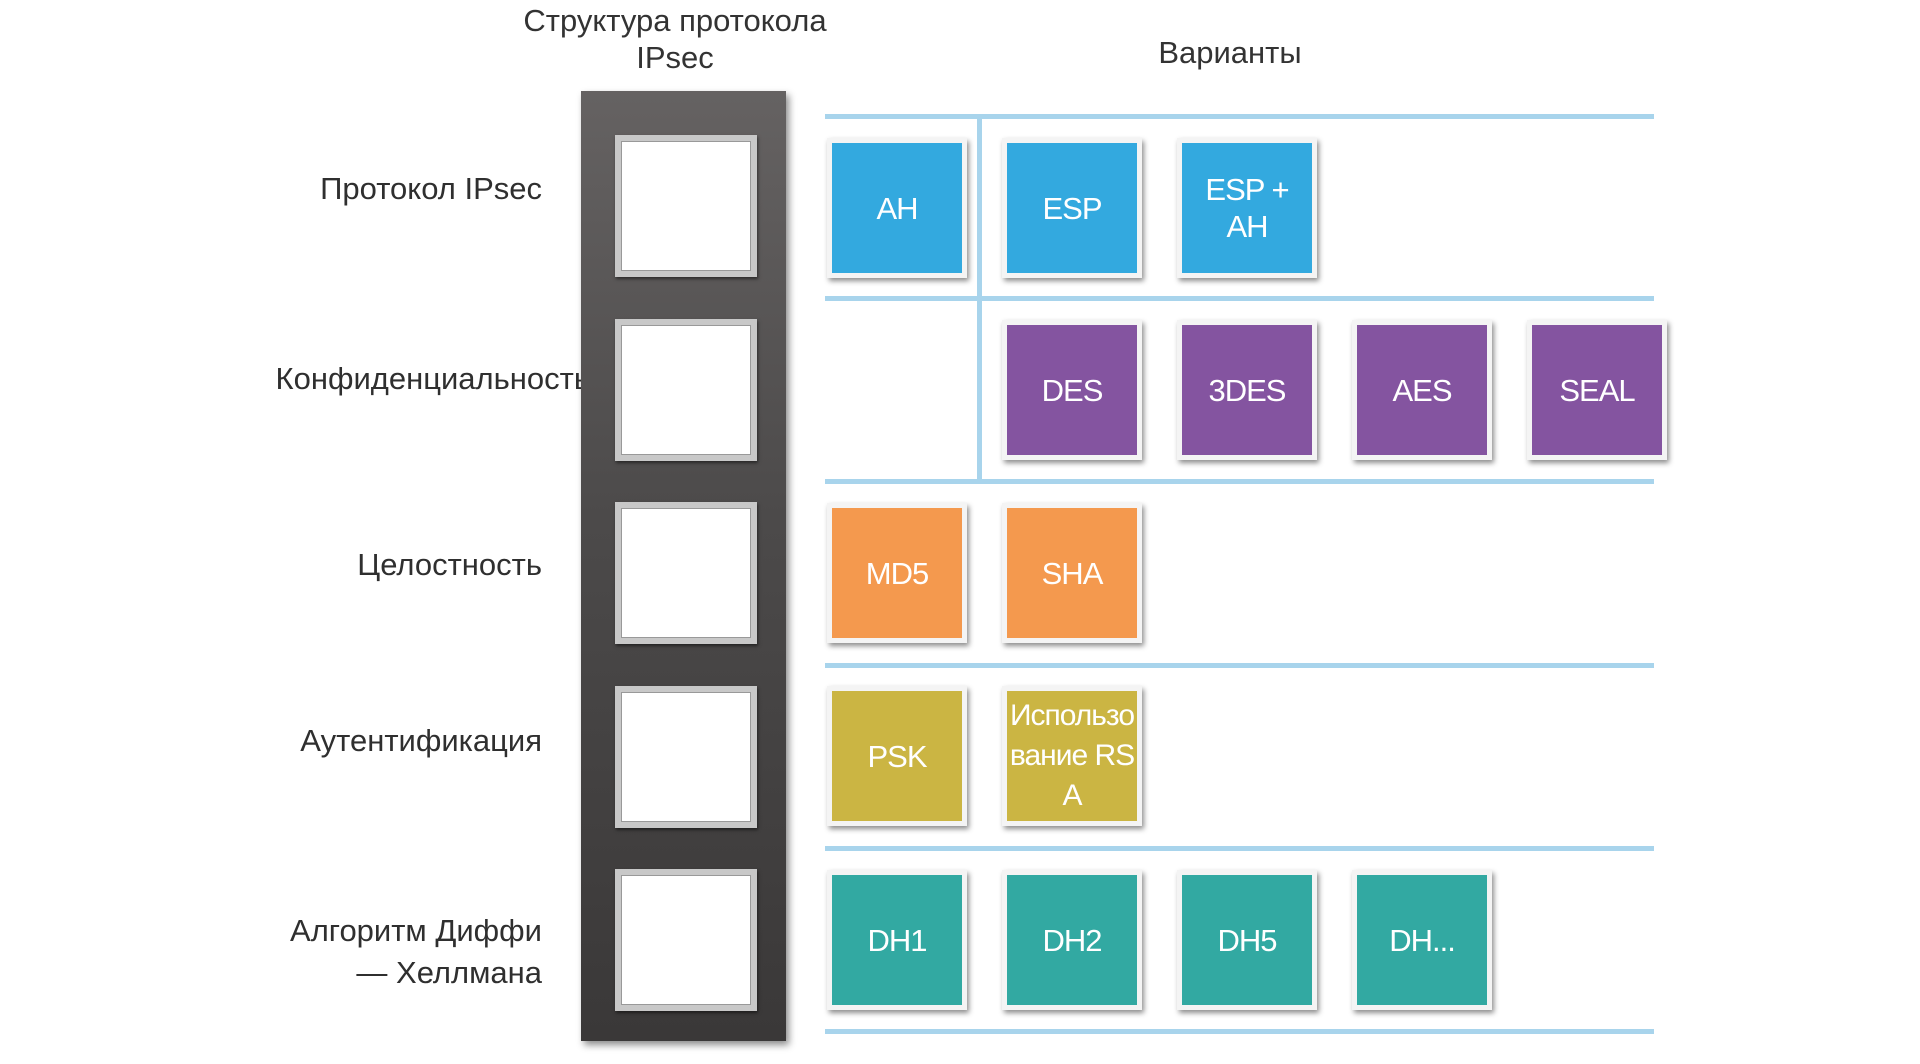 This screenshot has width=1920, height=1064. What do you see at coordinates (1072, 940) in the screenshot?
I see `option-dh2: DH2` at bounding box center [1072, 940].